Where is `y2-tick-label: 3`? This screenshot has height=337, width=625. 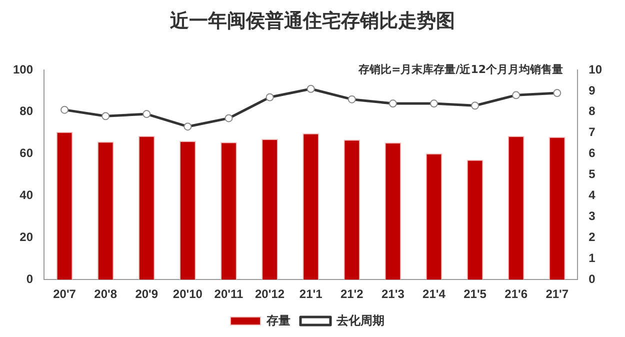
y2-tick-label: 3 is located at coordinates (592, 216).